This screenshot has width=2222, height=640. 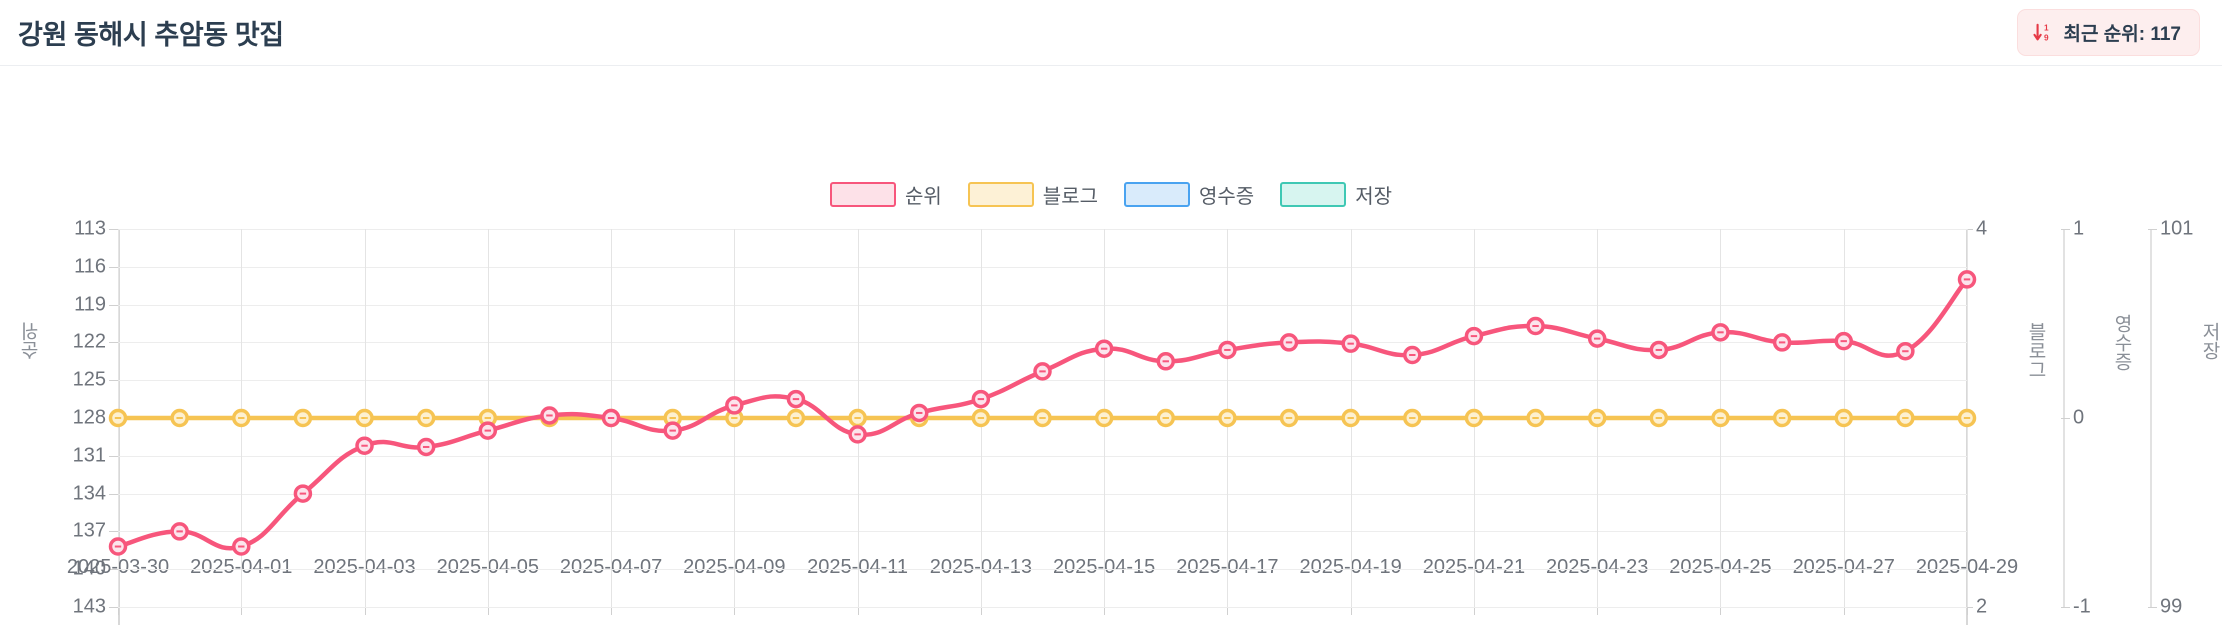 What do you see at coordinates (1313, 194) in the screenshot?
I see `legend-swatch-save` at bounding box center [1313, 194].